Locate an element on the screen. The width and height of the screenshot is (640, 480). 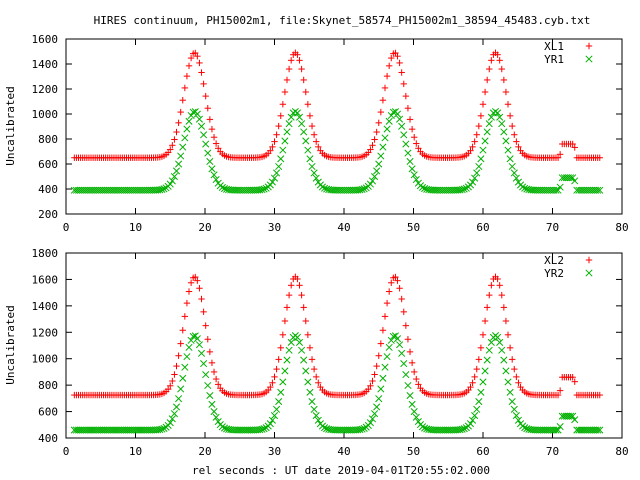
y-tick-label: 1000 is located at coordinates (45, 114).